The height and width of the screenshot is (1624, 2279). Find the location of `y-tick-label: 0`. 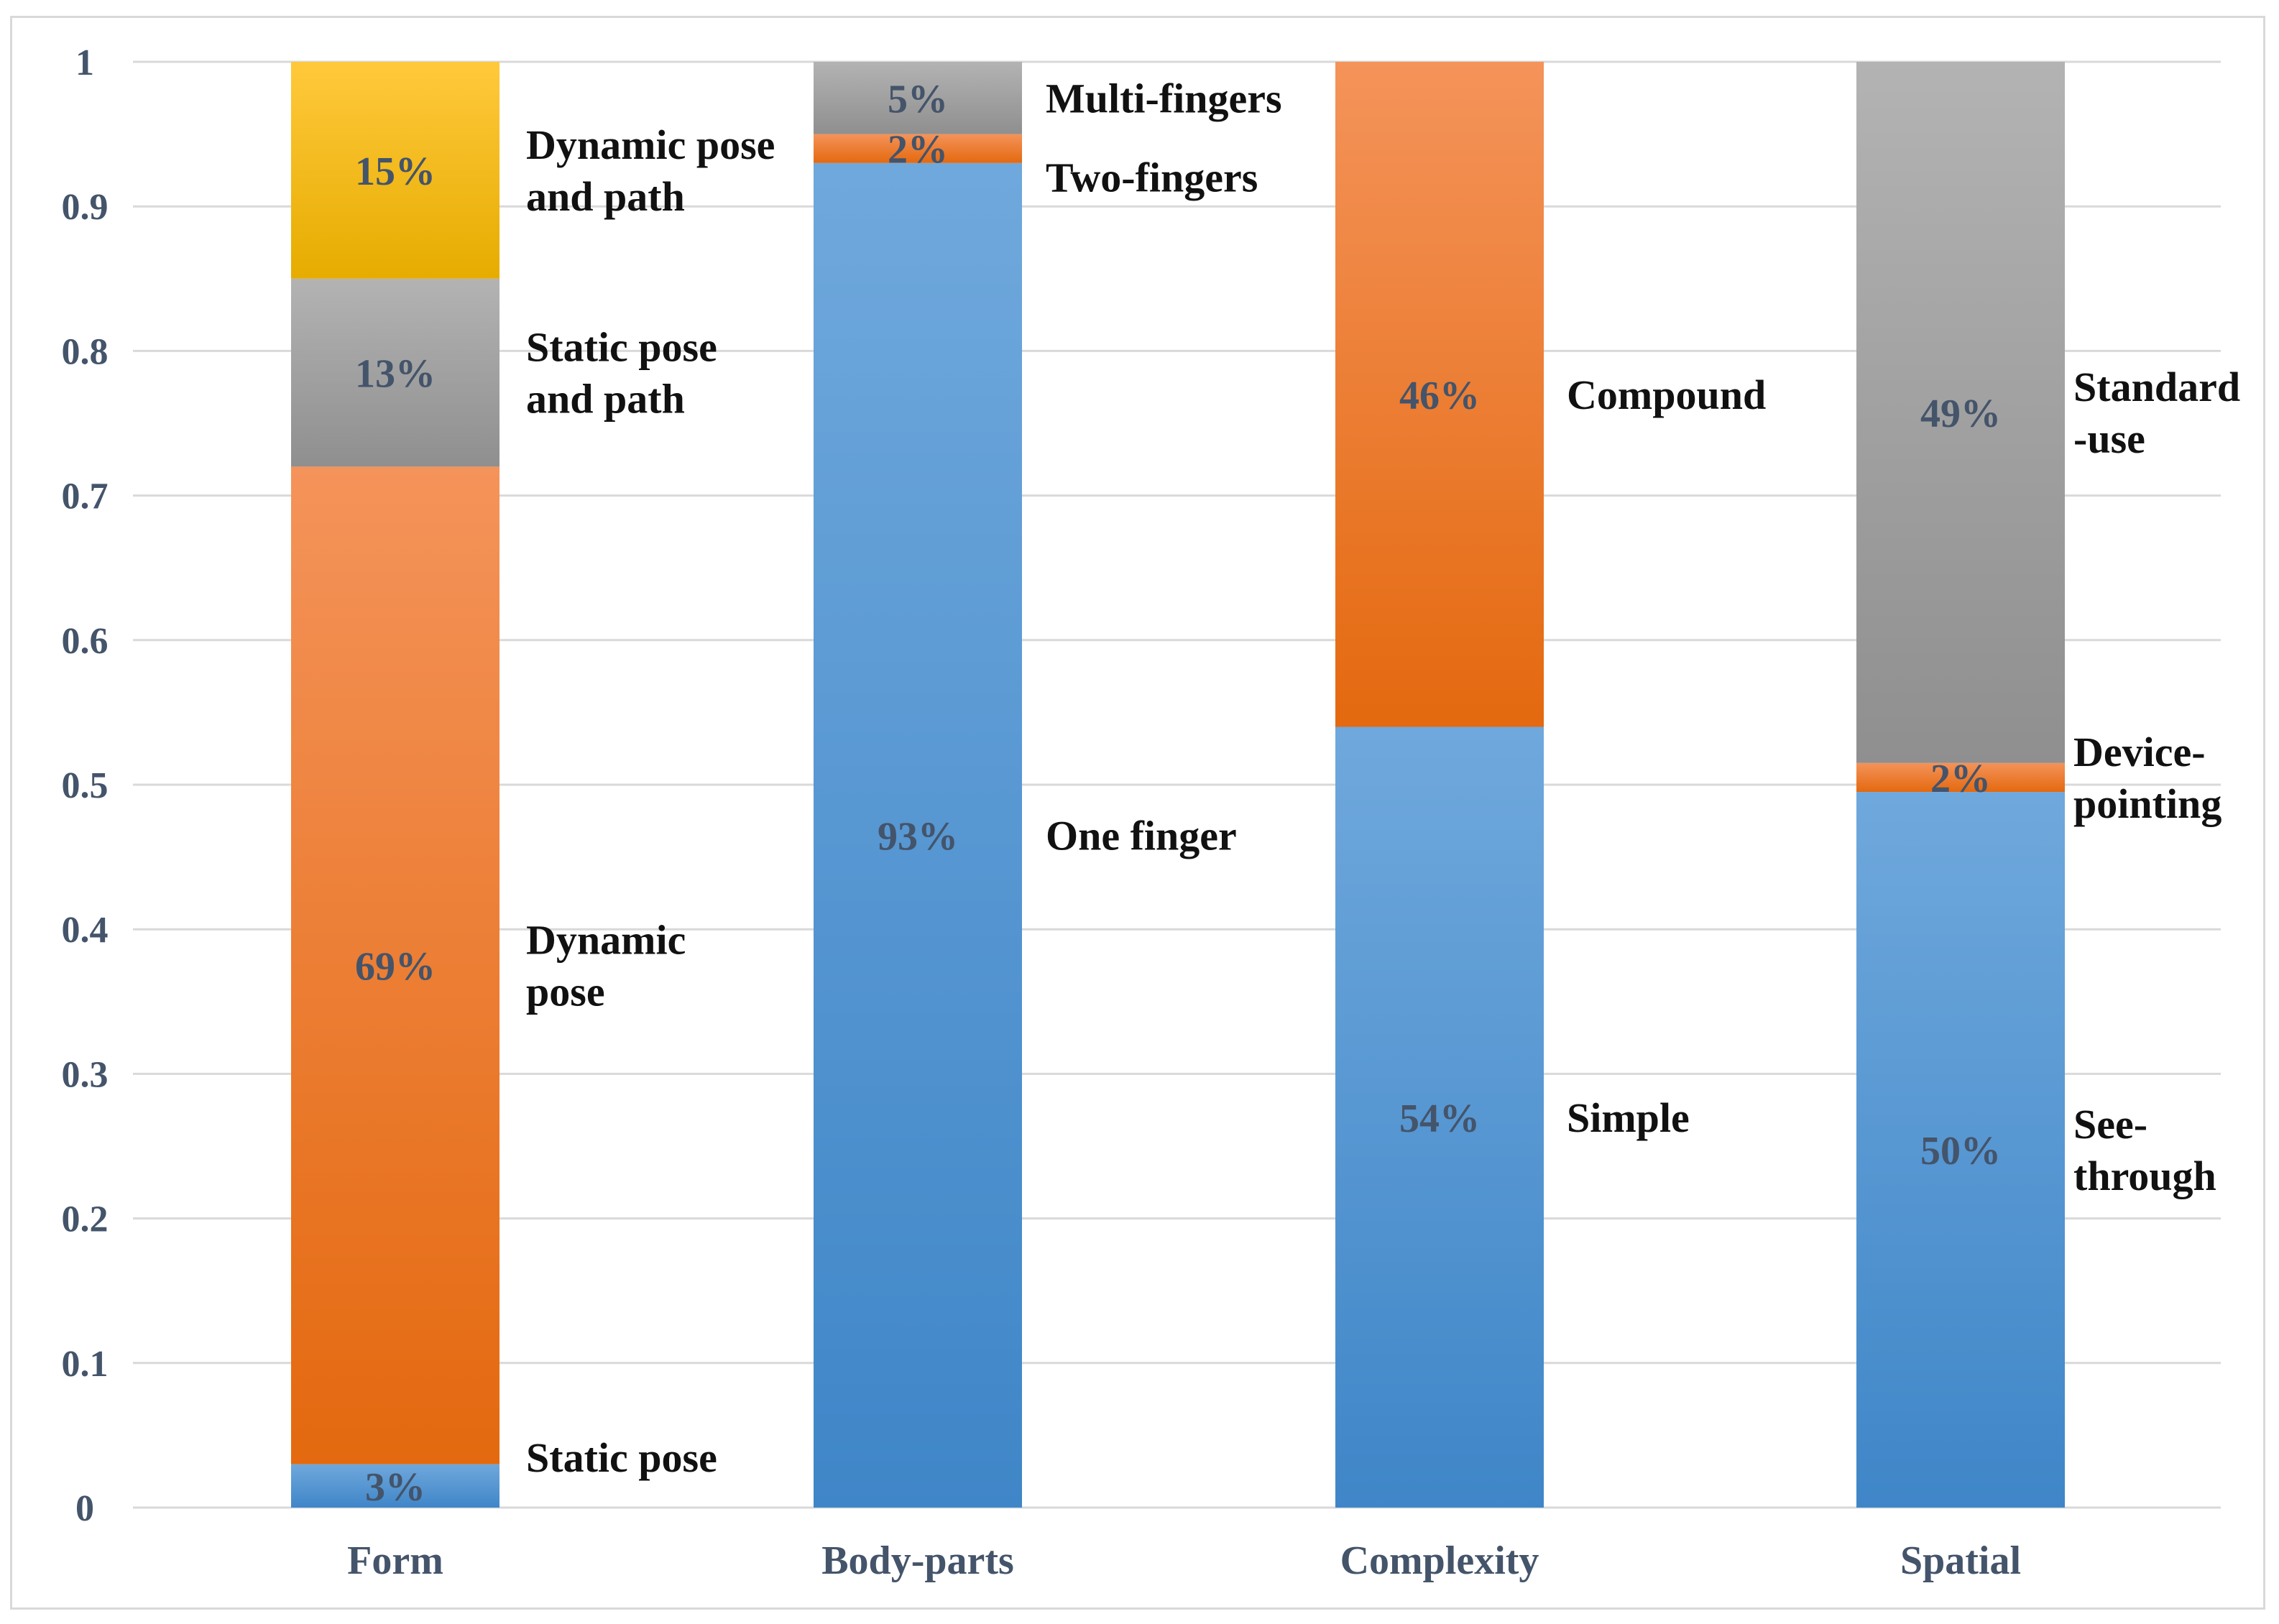

y-tick-label: 0 is located at coordinates (84, 1508).